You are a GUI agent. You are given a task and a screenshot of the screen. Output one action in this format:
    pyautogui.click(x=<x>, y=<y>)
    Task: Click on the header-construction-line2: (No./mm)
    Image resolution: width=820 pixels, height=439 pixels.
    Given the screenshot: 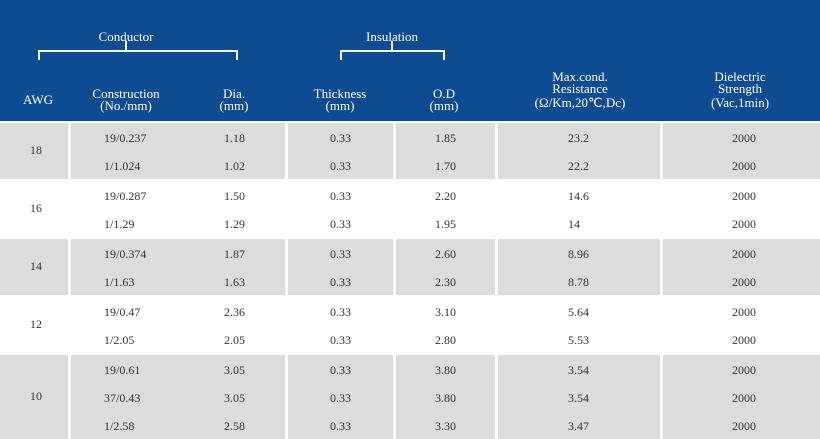 What is the action you would take?
    pyautogui.click(x=126, y=105)
    